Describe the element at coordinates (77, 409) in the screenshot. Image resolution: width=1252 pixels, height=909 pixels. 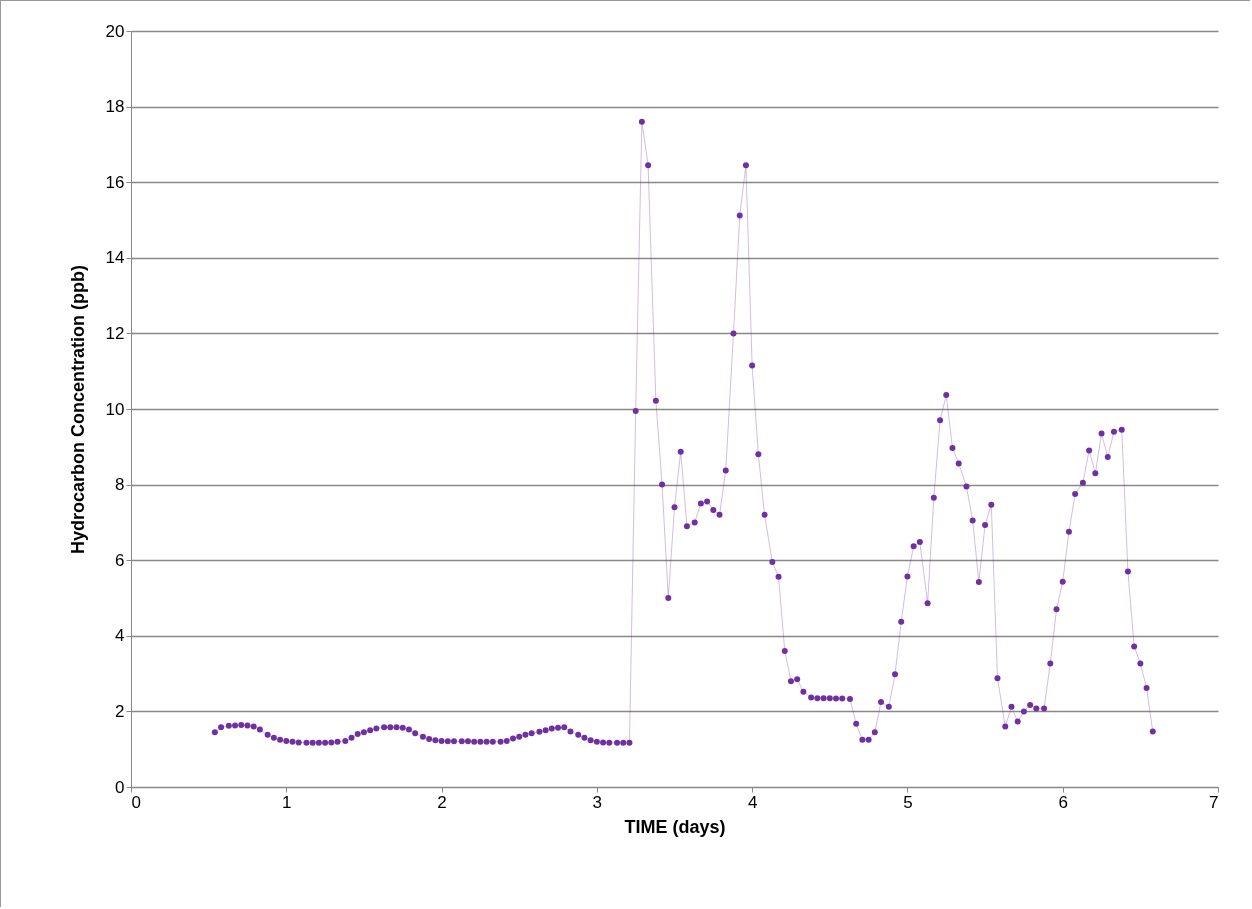
I see `y-axis-title: Hydrocarbon Concentration (ppb)` at that location.